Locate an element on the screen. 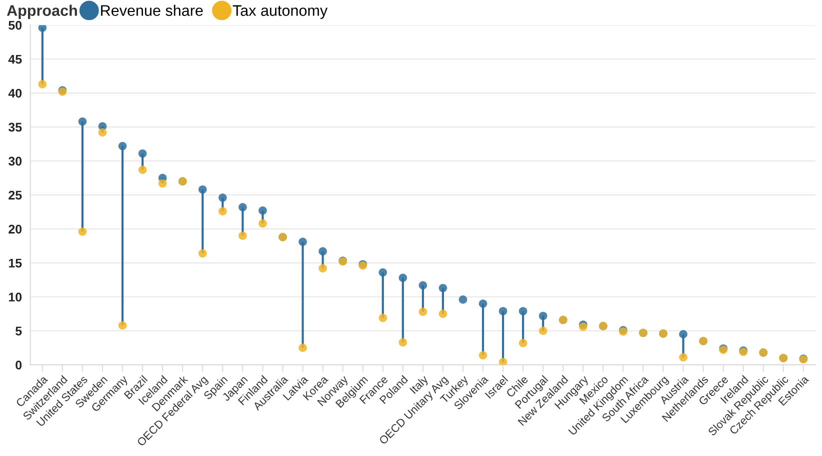 This screenshot has height=456, width=822. y-tick-label: 50 is located at coordinates (15, 25).